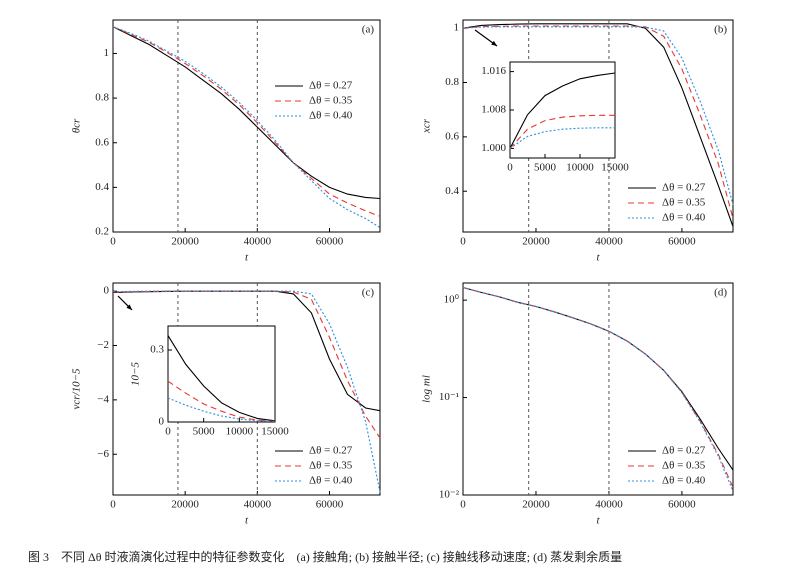  Describe the element at coordinates (427, 389) in the screenshot. I see `y-axis-label: log ml` at that location.